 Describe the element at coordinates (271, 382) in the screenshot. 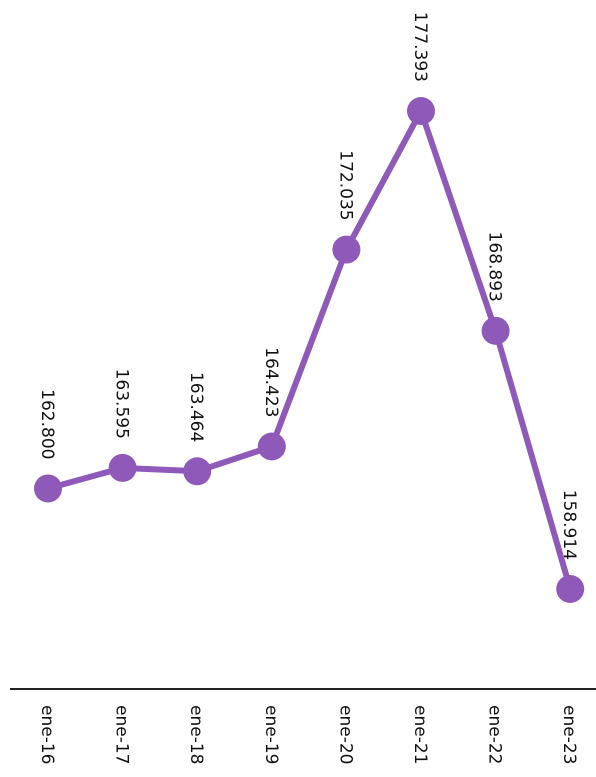

I see `data-label-ene-19: 164.423` at that location.